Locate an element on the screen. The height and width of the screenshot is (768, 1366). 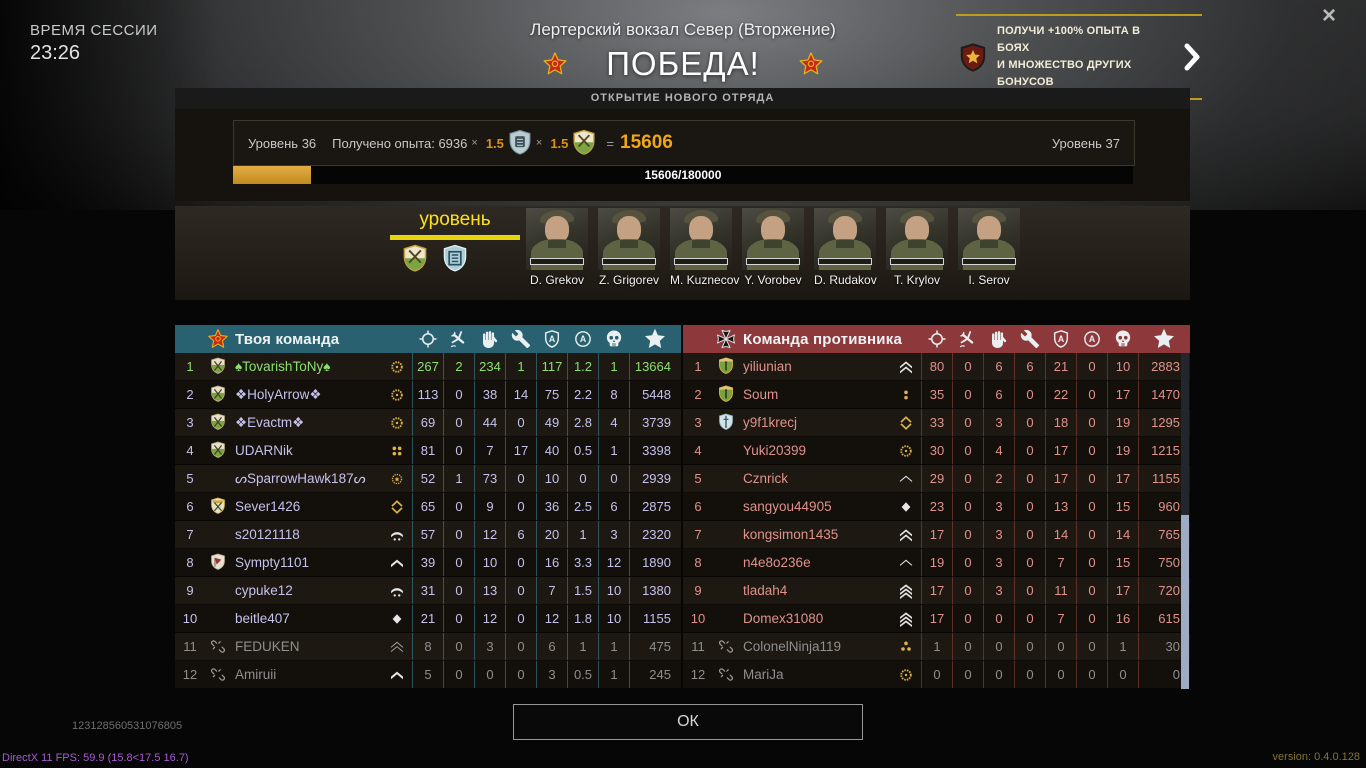
soldier-card: Y. Vorobev is located at coordinates (773, 247).